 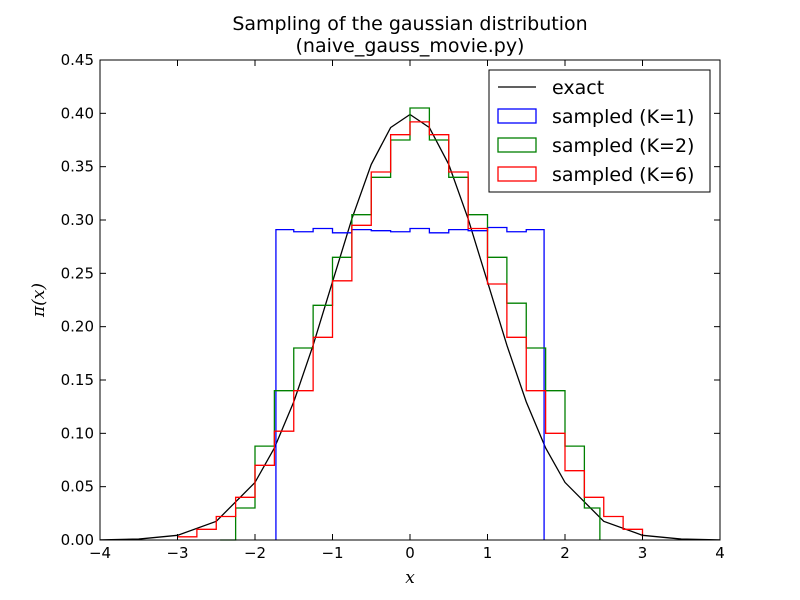 What do you see at coordinates (77, 220) in the screenshot?
I see `y-tick-label: 0.30` at bounding box center [77, 220].